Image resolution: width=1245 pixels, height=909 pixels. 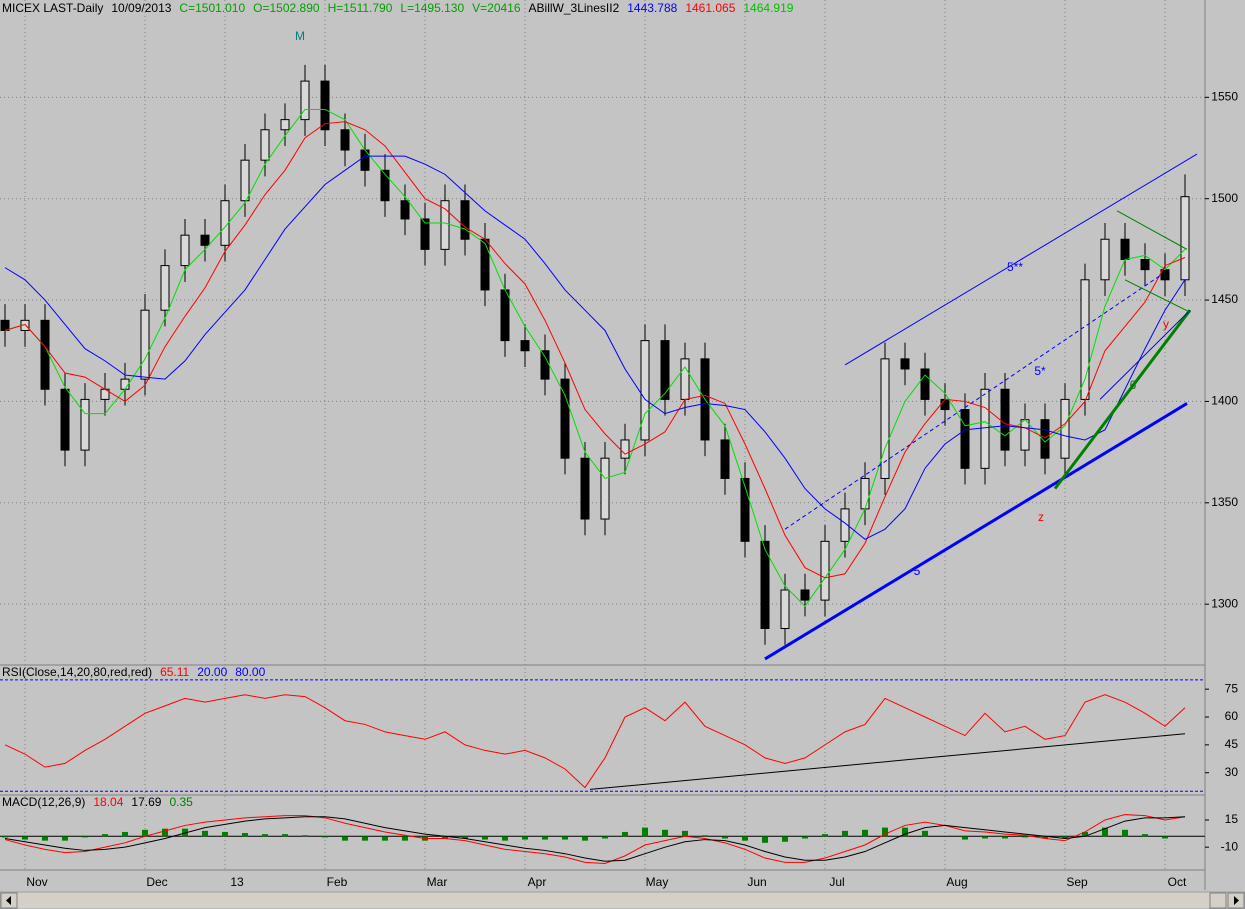 I want to click on panel-header: MICEX LAST-Daily, so click(x=52, y=8).